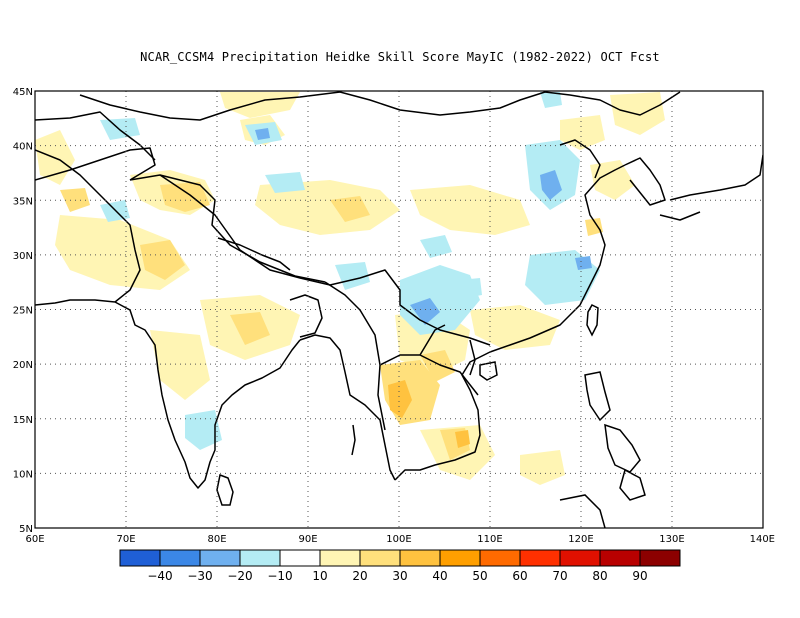  Describe the element at coordinates (23, 92) in the screenshot. I see `lat-tick-label: 45N` at that location.